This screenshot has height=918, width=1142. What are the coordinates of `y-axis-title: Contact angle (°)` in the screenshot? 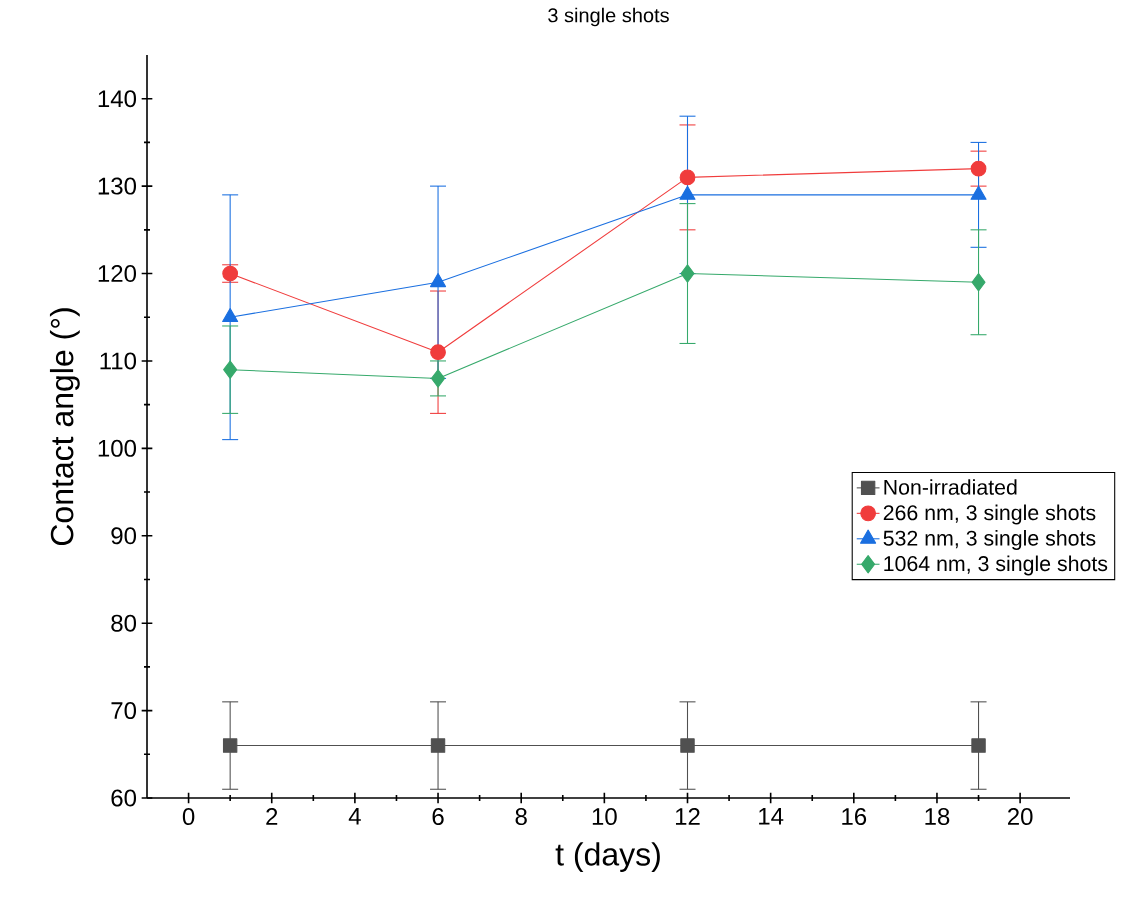 It's located at (64, 427).